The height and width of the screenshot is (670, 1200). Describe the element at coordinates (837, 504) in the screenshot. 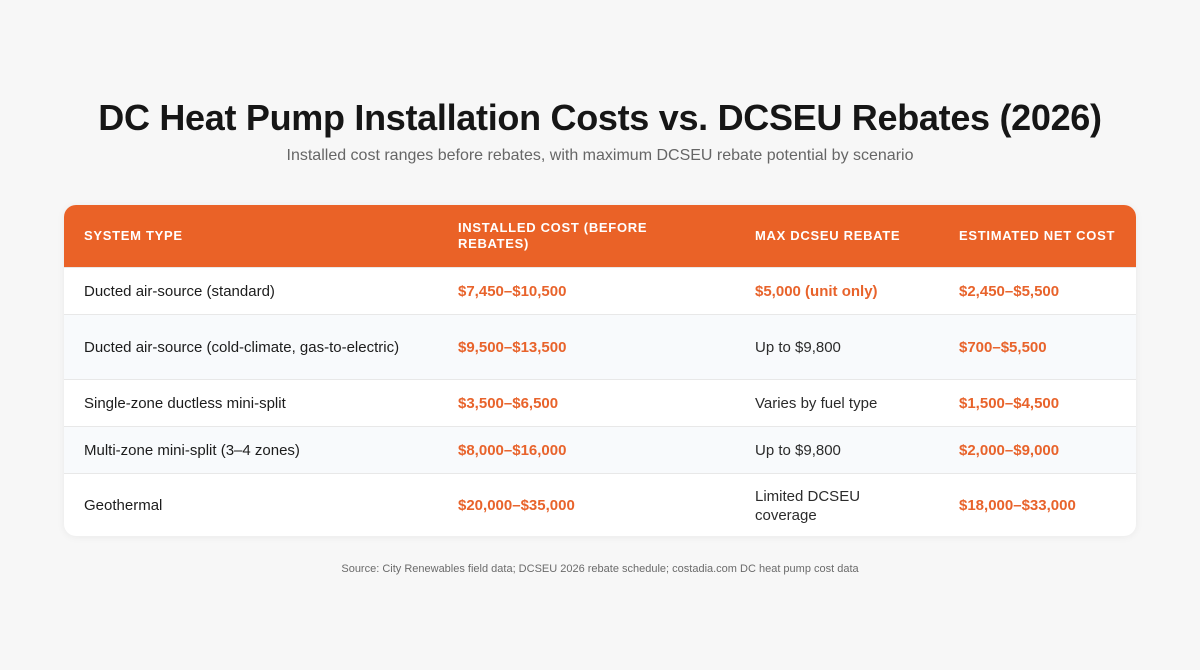

I see `max-rebate-cell: Limited DCSEU coverage` at that location.